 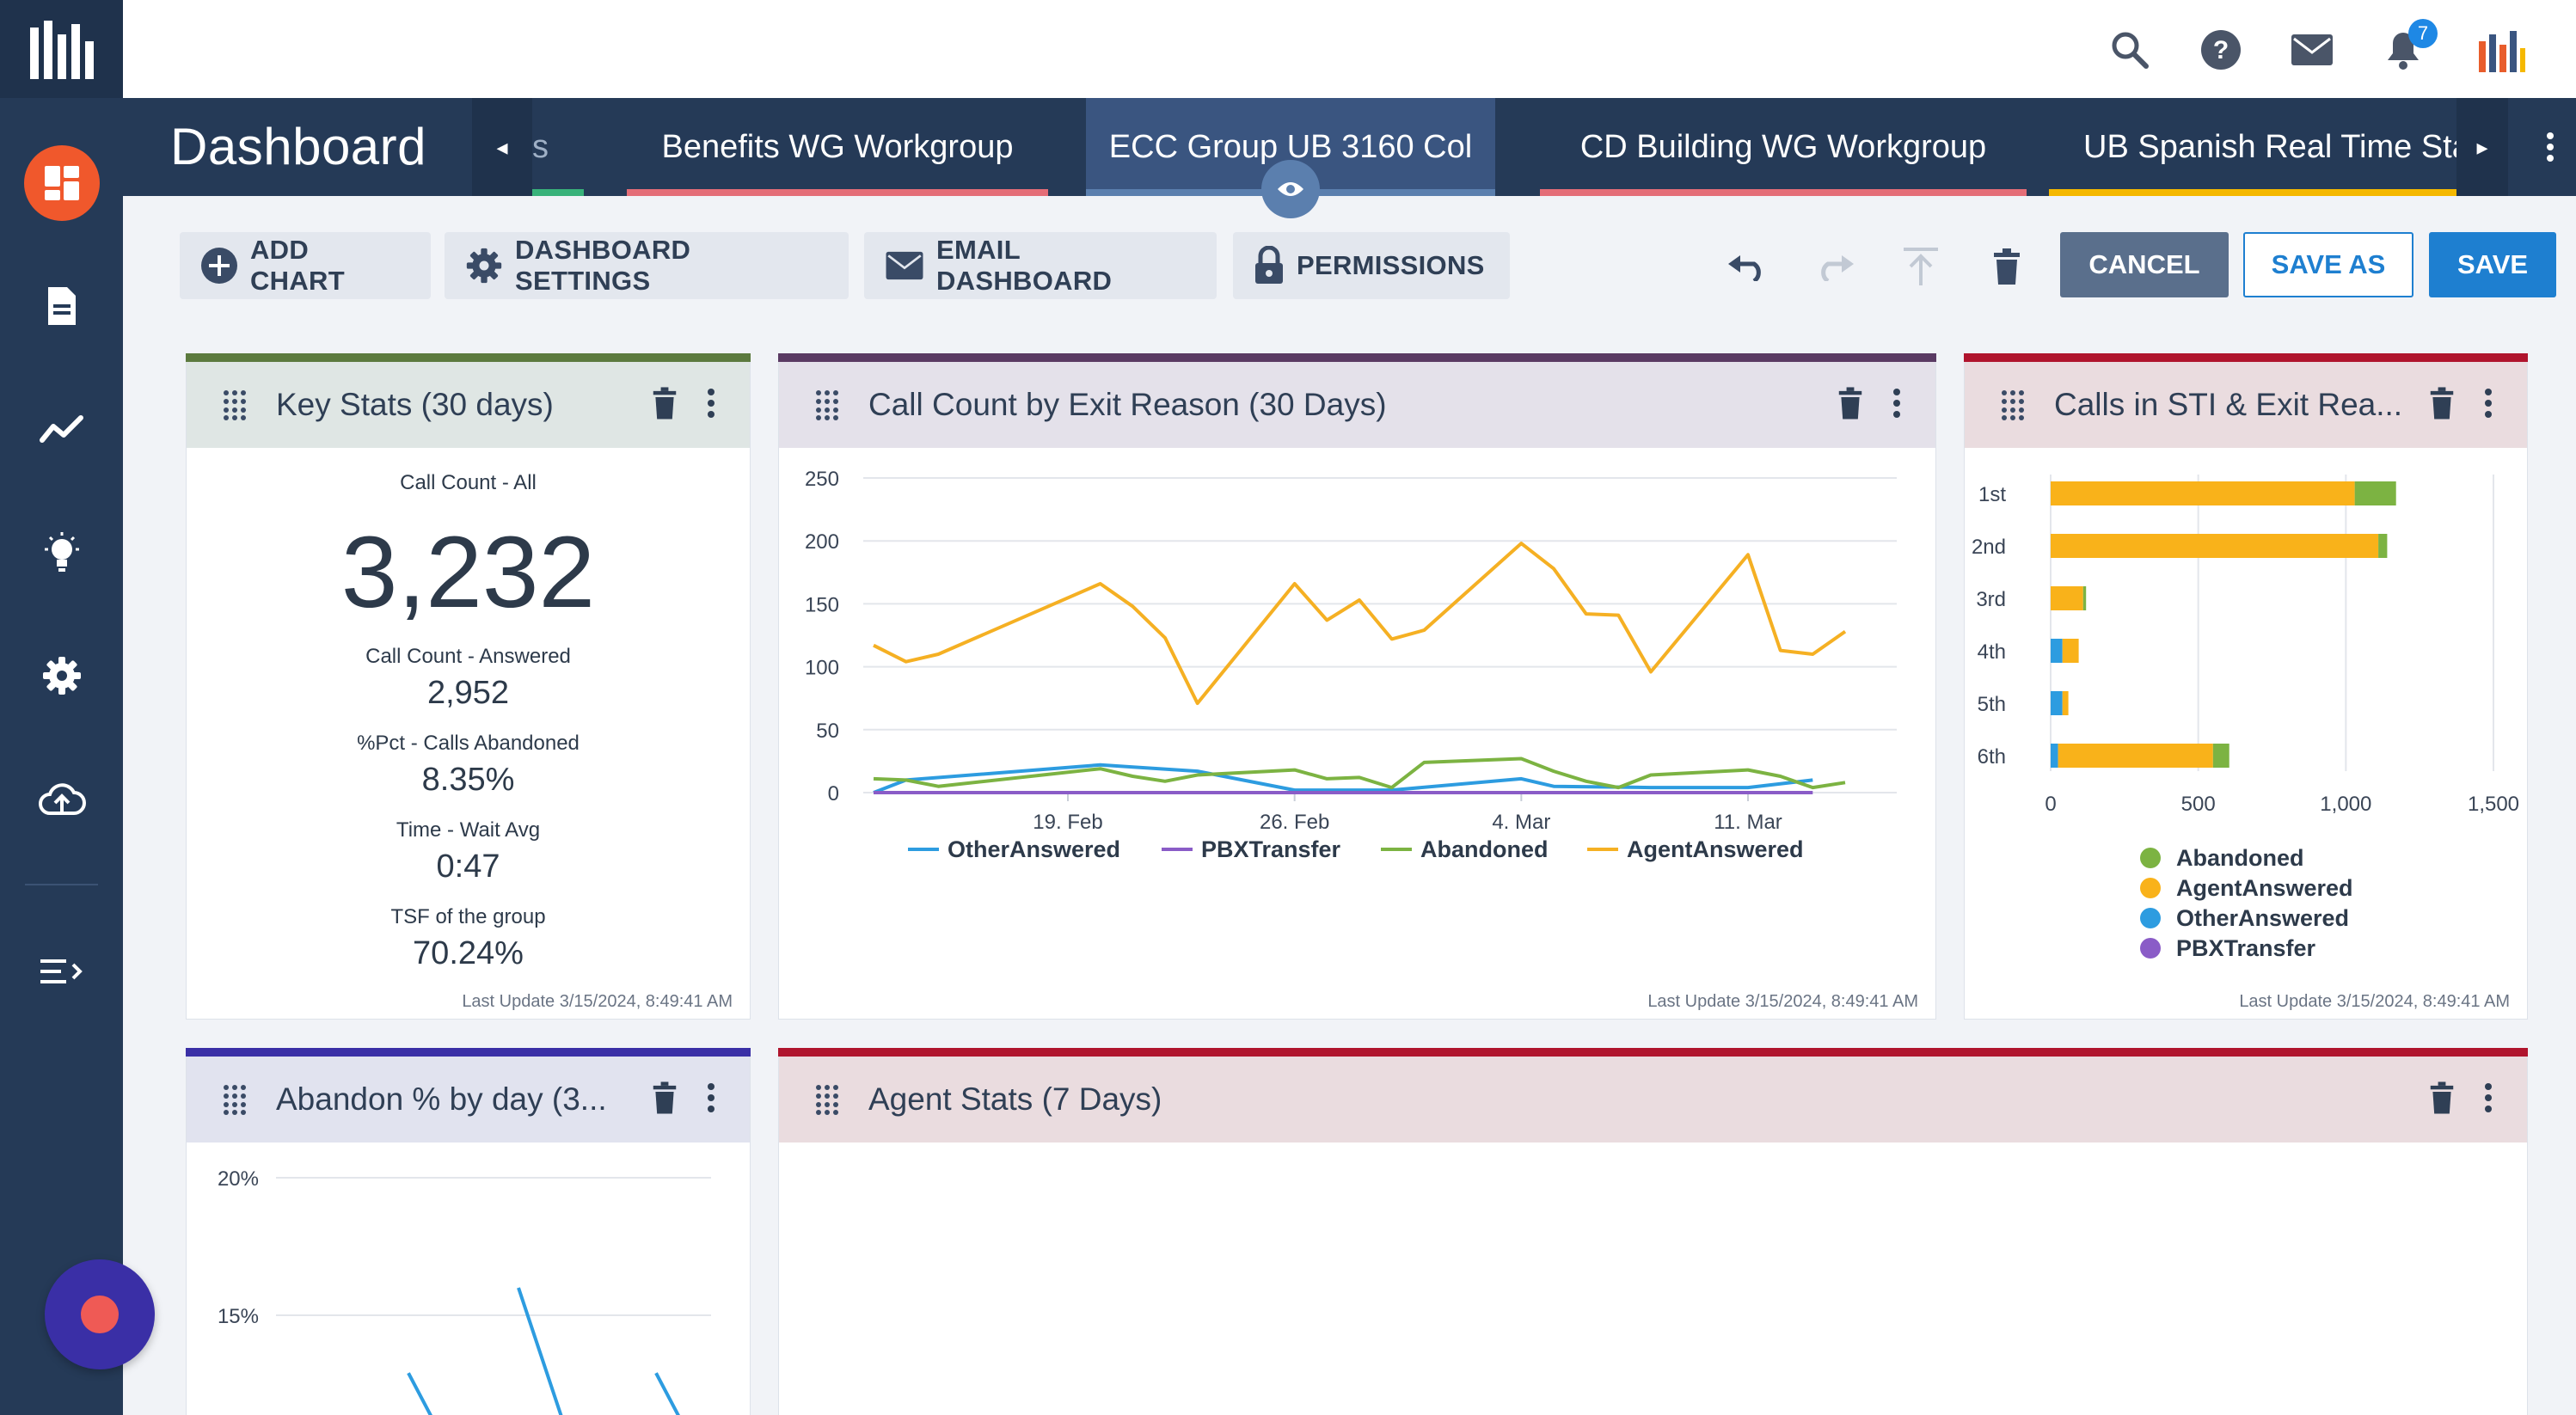 I want to click on tab-scroll-right: ▸, so click(x=2482, y=147).